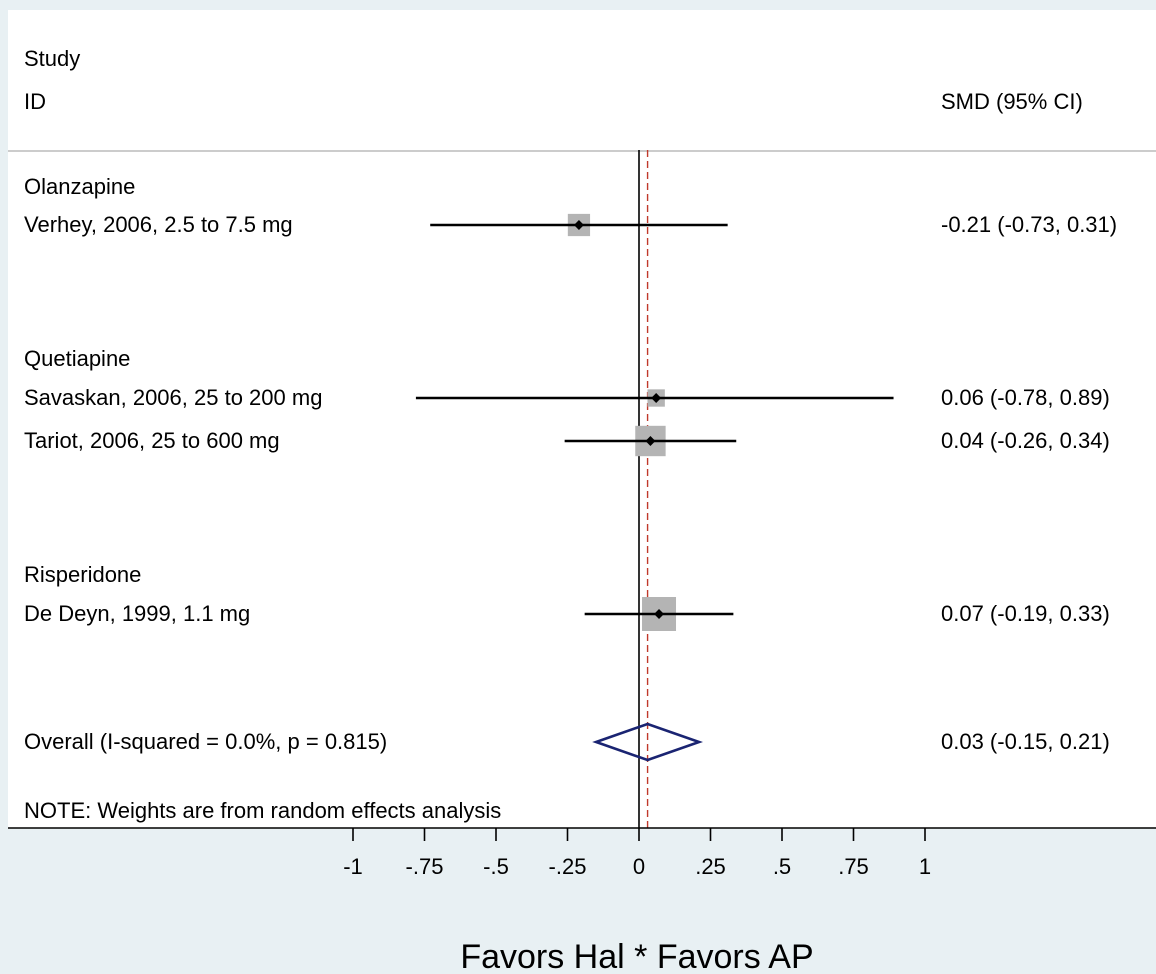 This screenshot has width=1156, height=974. I want to click on header-study: Study, so click(52, 58).